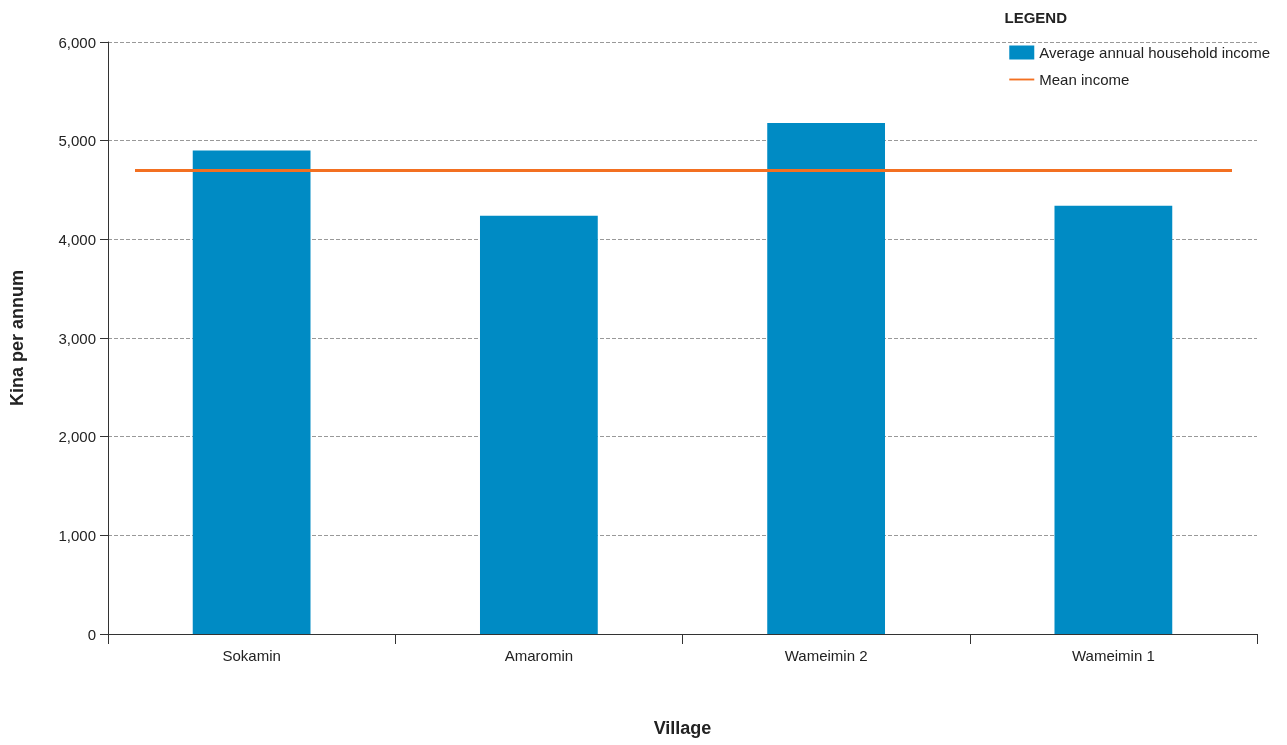 This screenshot has height=745, width=1287. I want to click on legend-label: Average annual household income, so click(1155, 52).